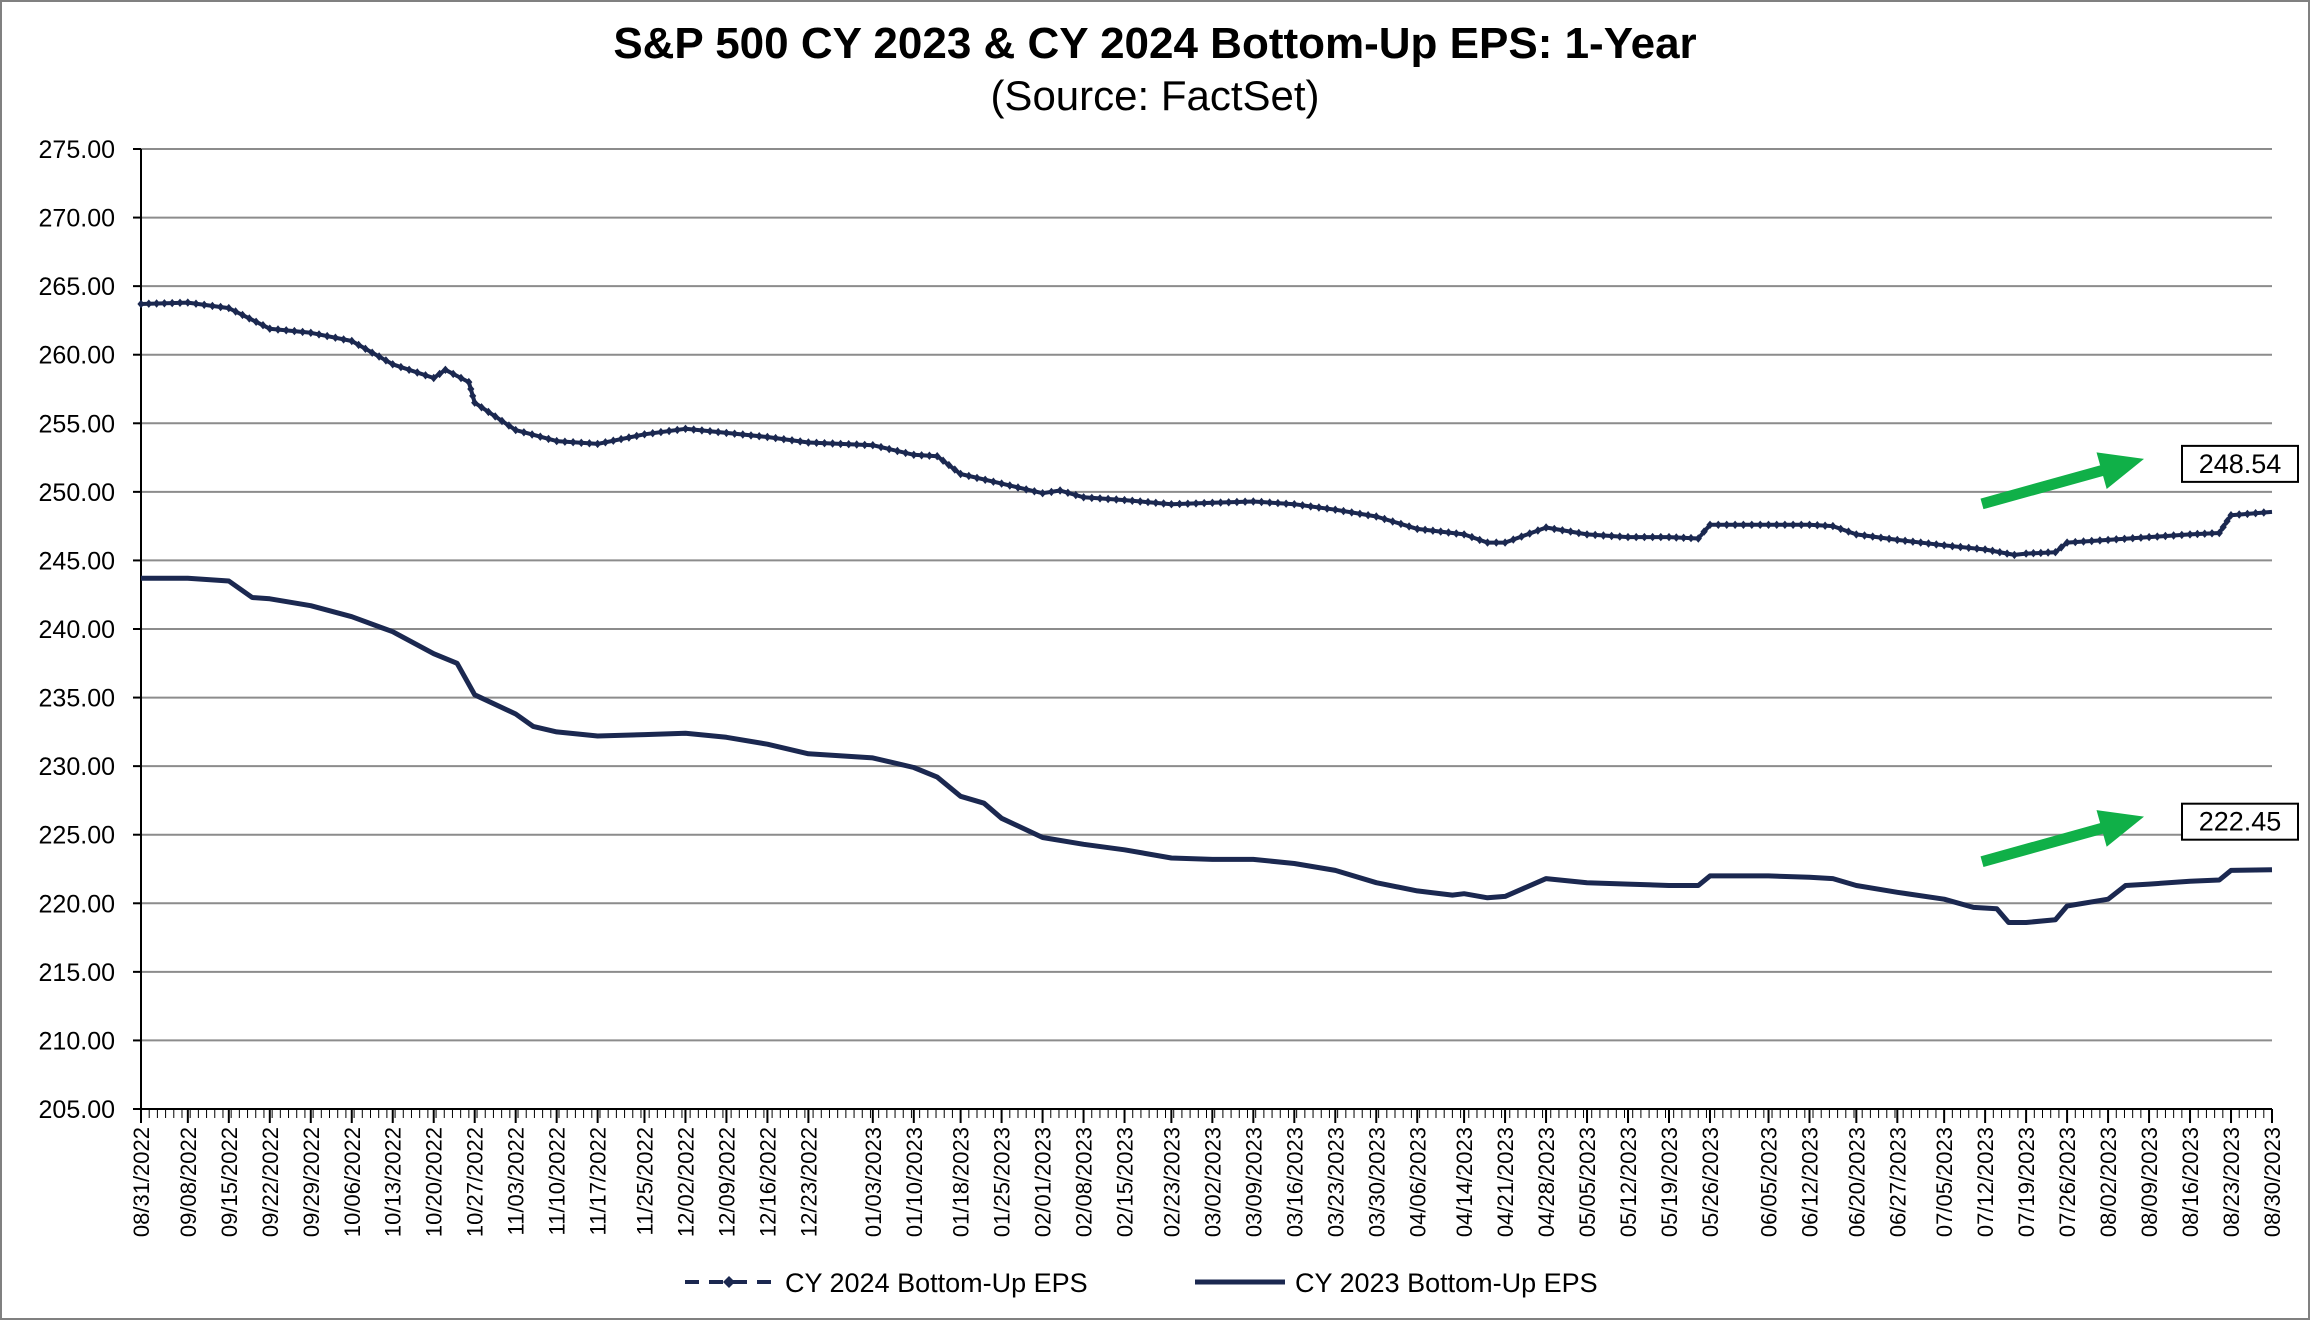 This screenshot has height=1320, width=2310. I want to click on legend-label-cy-2023-bottom-up-eps: CY 2023 Bottom-Up EPS, so click(1446, 1283).